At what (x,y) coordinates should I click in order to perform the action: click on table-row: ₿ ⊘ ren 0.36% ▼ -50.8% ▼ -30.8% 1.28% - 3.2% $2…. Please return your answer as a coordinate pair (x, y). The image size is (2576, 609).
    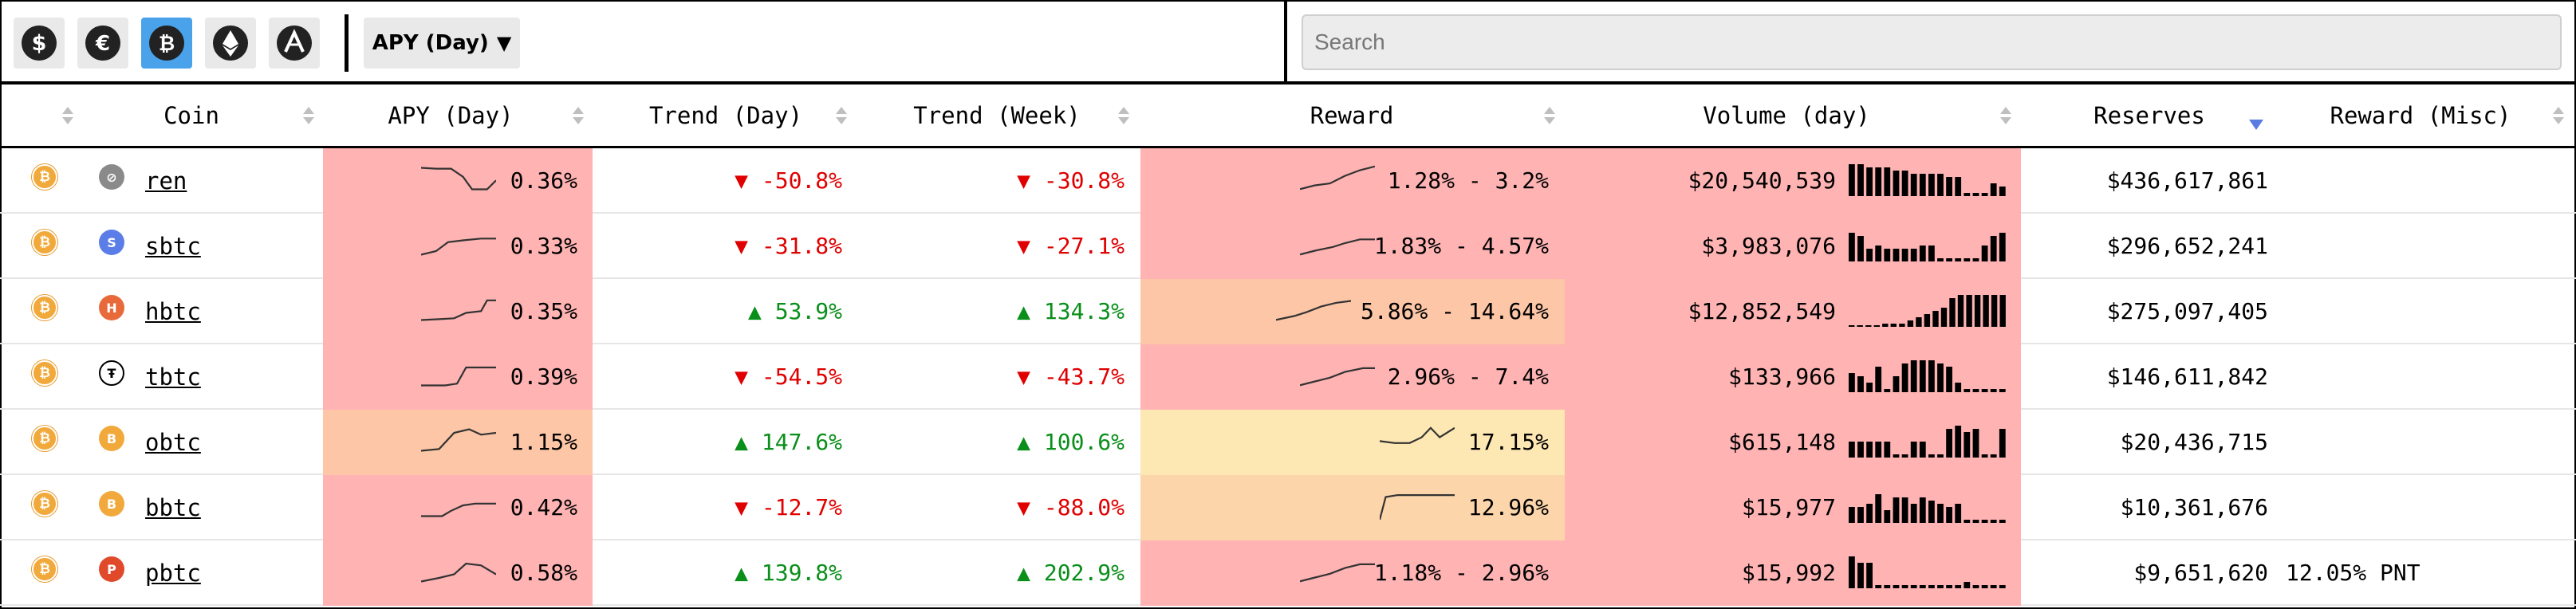
    Looking at the image, I should click on (1288, 181).